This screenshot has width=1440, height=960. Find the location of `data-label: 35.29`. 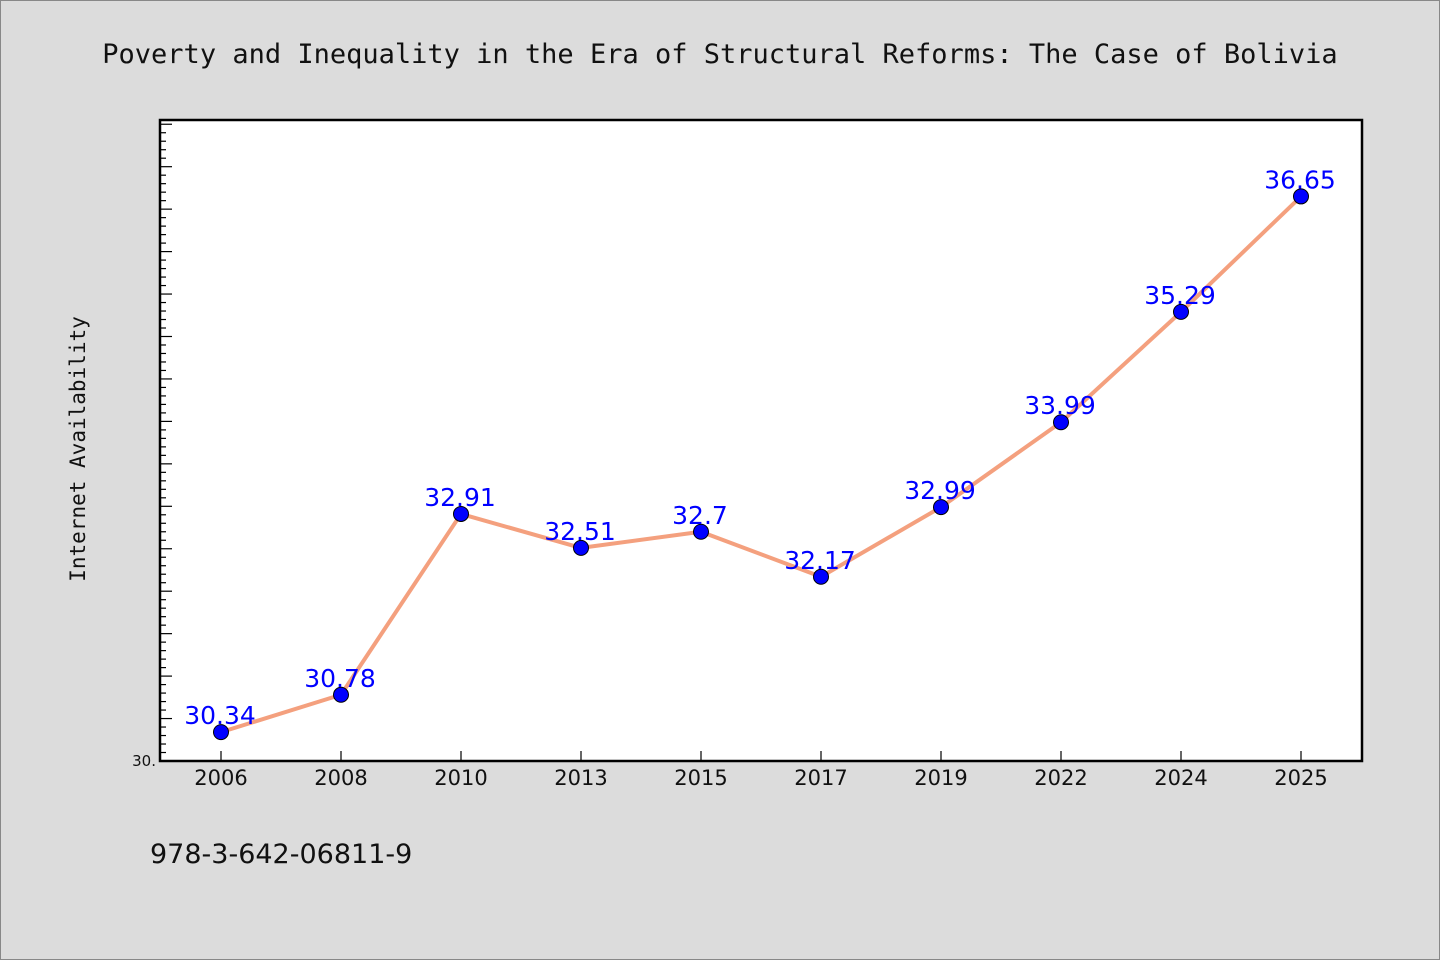

data-label: 35.29 is located at coordinates (1180, 295).